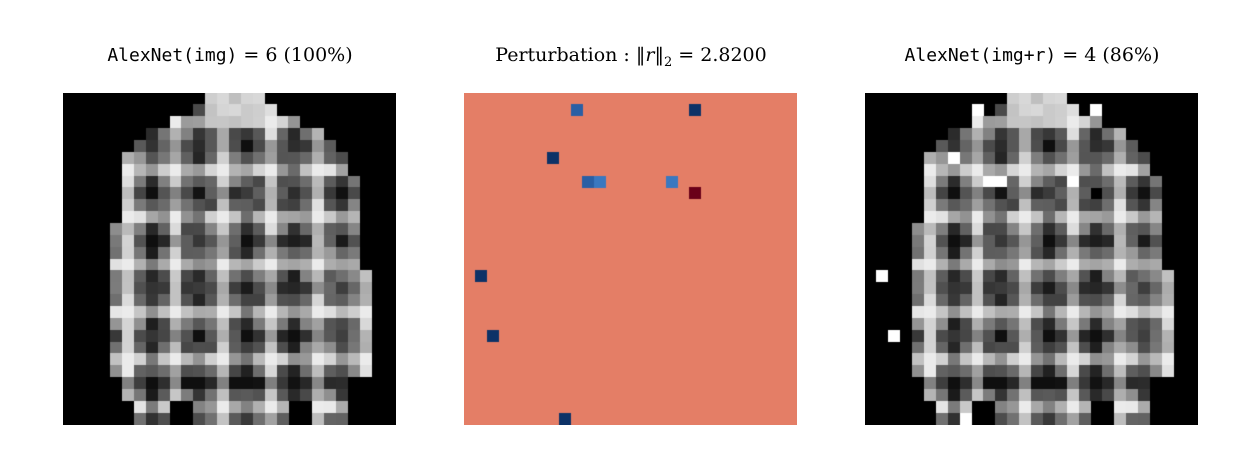 The image size is (1260, 450). Describe the element at coordinates (980, 55) in the screenshot. I see `adversarial-model-label: AlexNet(img+r)` at that location.